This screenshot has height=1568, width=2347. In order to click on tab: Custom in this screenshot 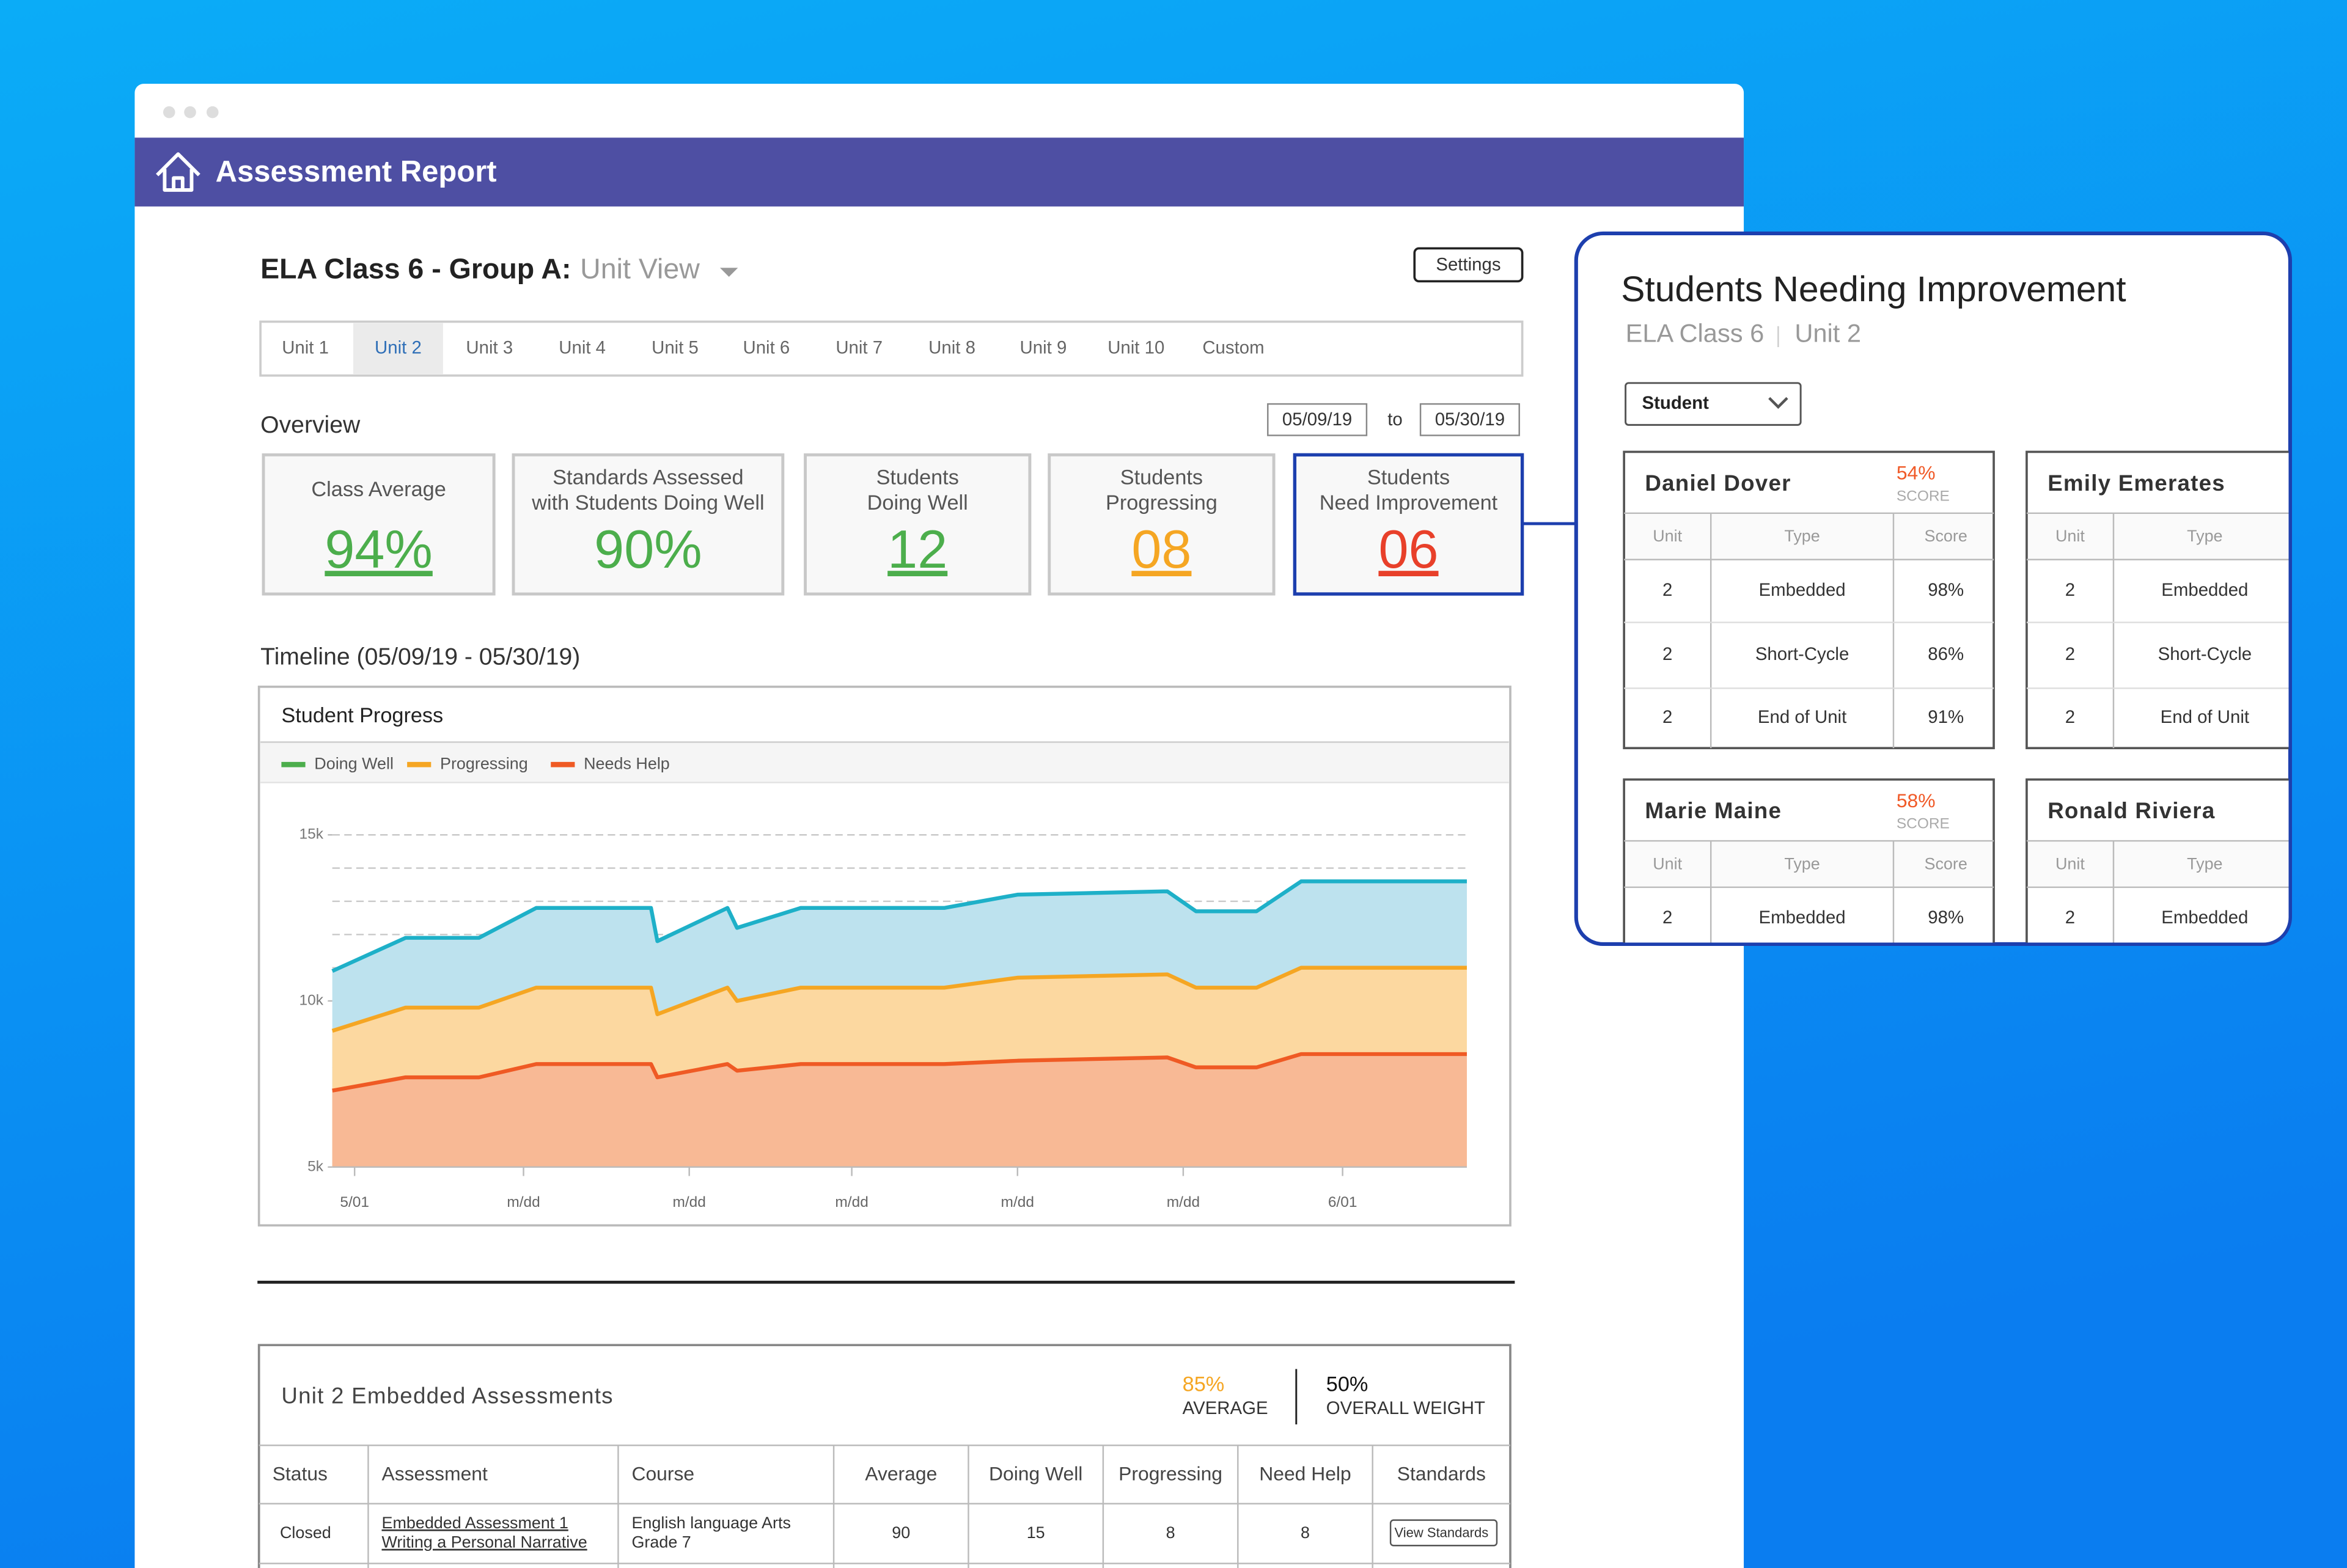, I will do `click(1233, 347)`.